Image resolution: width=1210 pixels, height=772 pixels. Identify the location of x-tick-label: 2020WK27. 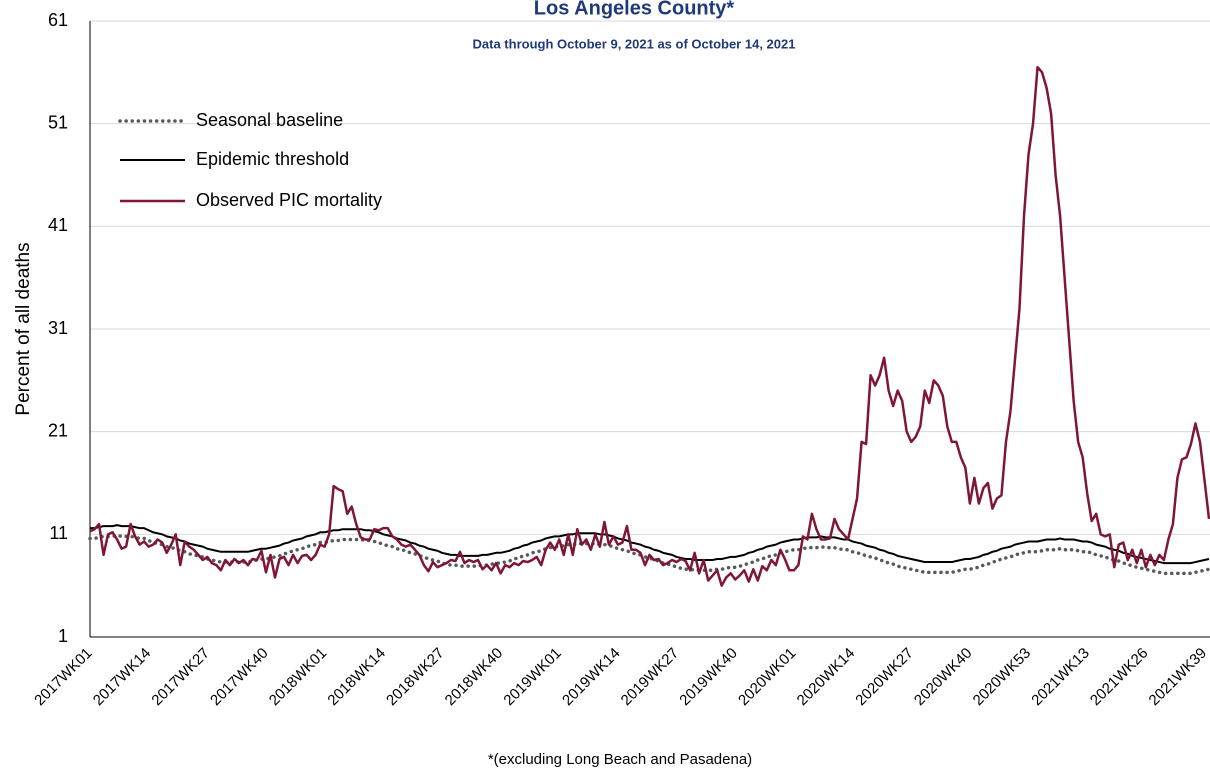
(884, 677).